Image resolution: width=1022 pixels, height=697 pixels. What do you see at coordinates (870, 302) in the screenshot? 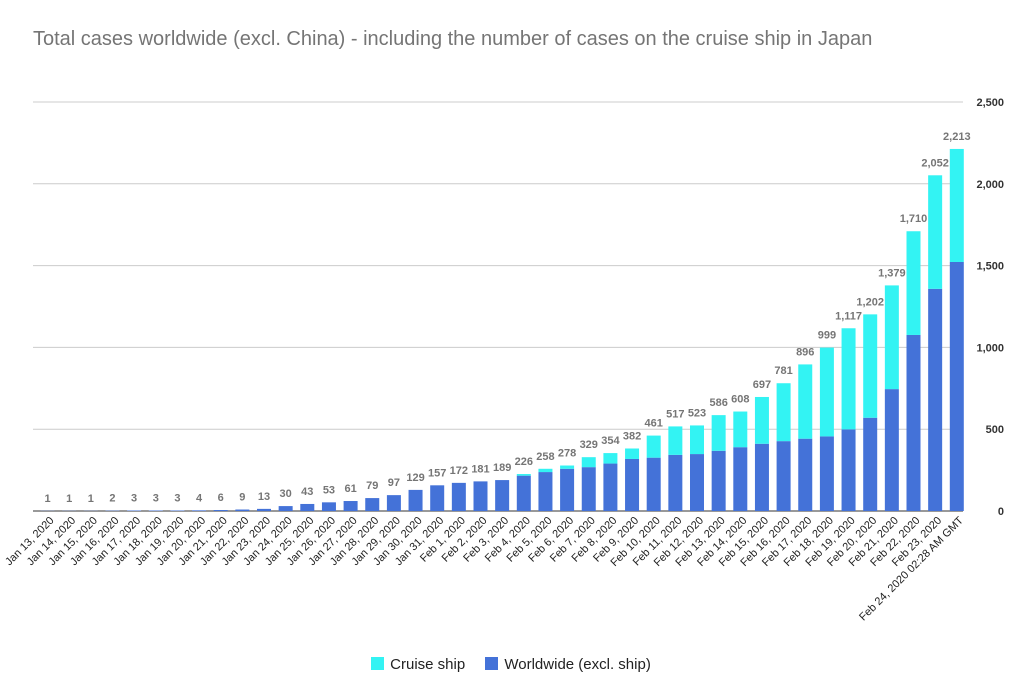
I see `total-data-label: 1,202` at bounding box center [870, 302].